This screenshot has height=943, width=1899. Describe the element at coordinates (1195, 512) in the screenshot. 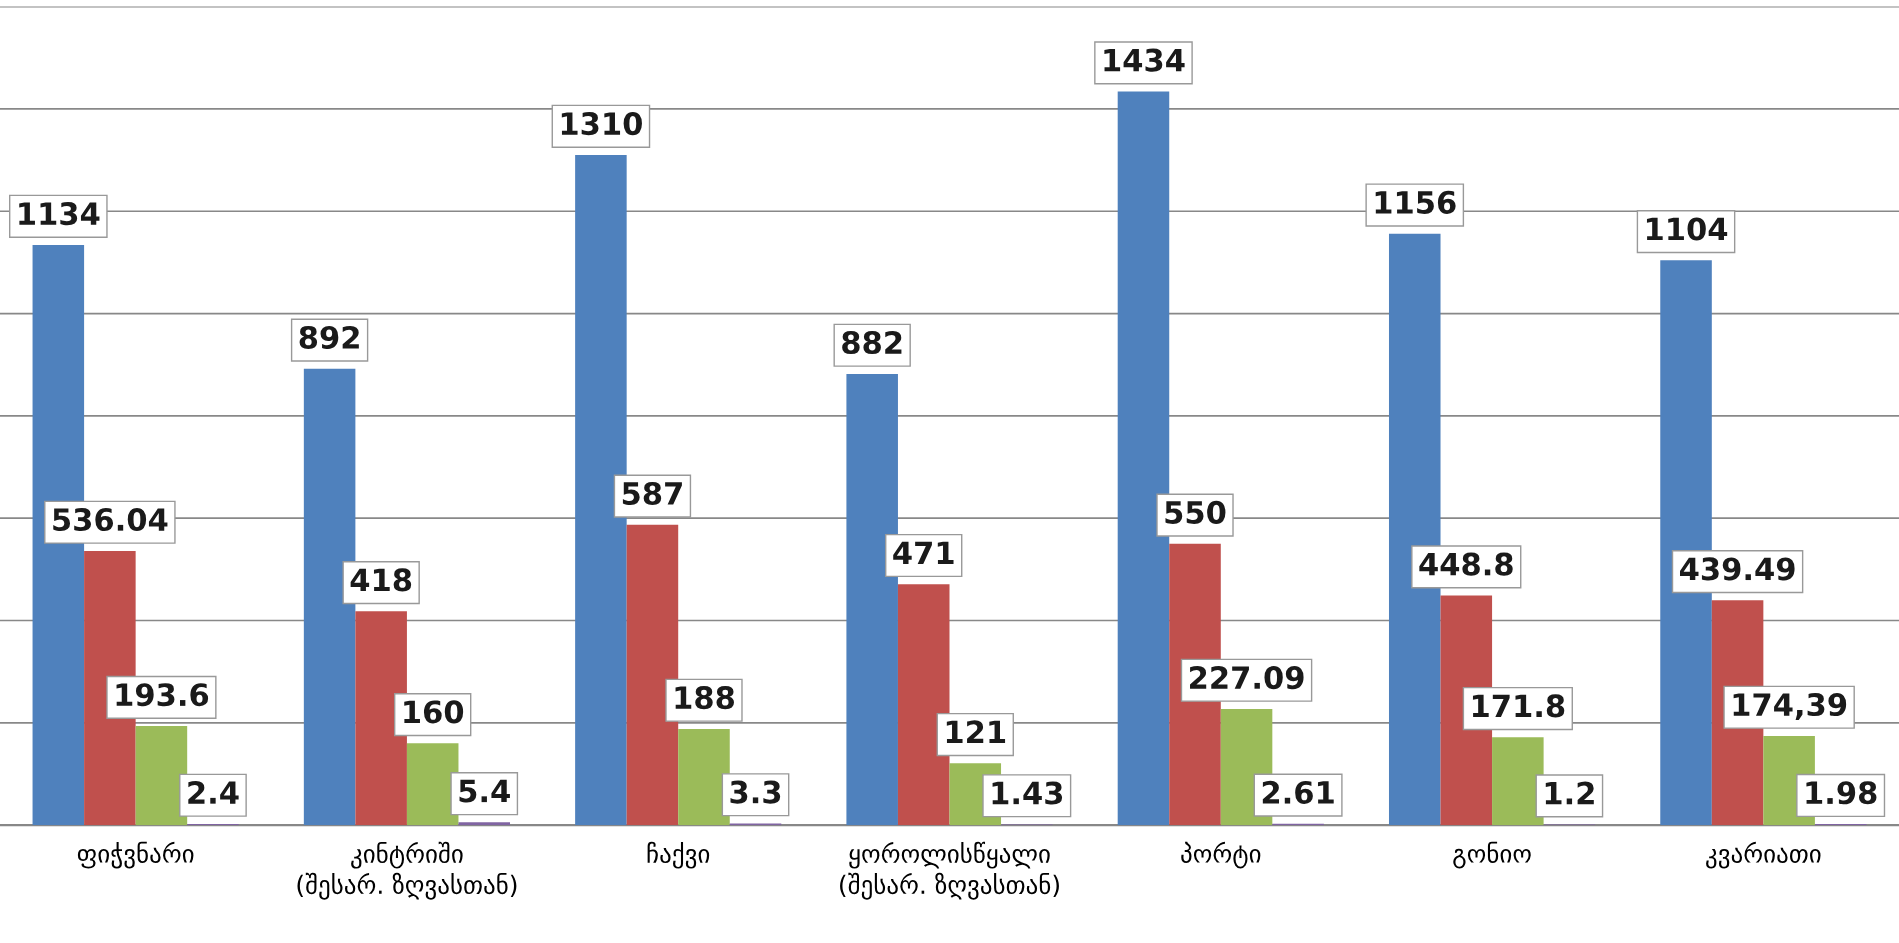

I see `data-label: 550` at that location.